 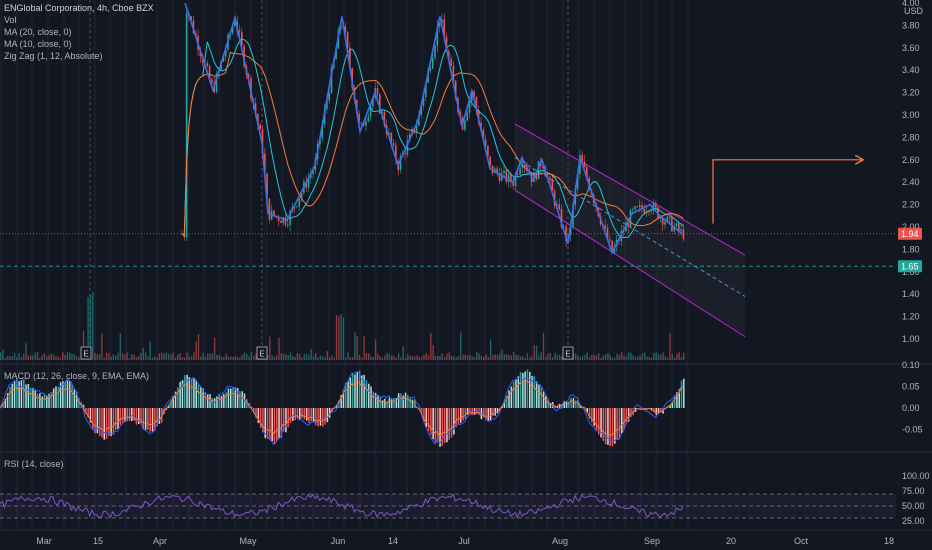 What do you see at coordinates (38, 32) in the screenshot?
I see `ma20-legend: MA (20, close, 0)` at bounding box center [38, 32].